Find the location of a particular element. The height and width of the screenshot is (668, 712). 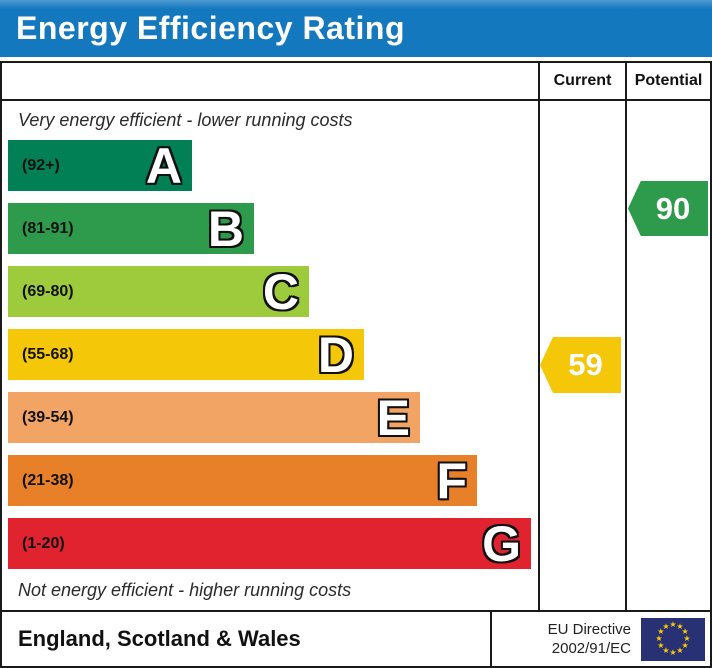

band-range-label: (21-38) is located at coordinates (48, 480).